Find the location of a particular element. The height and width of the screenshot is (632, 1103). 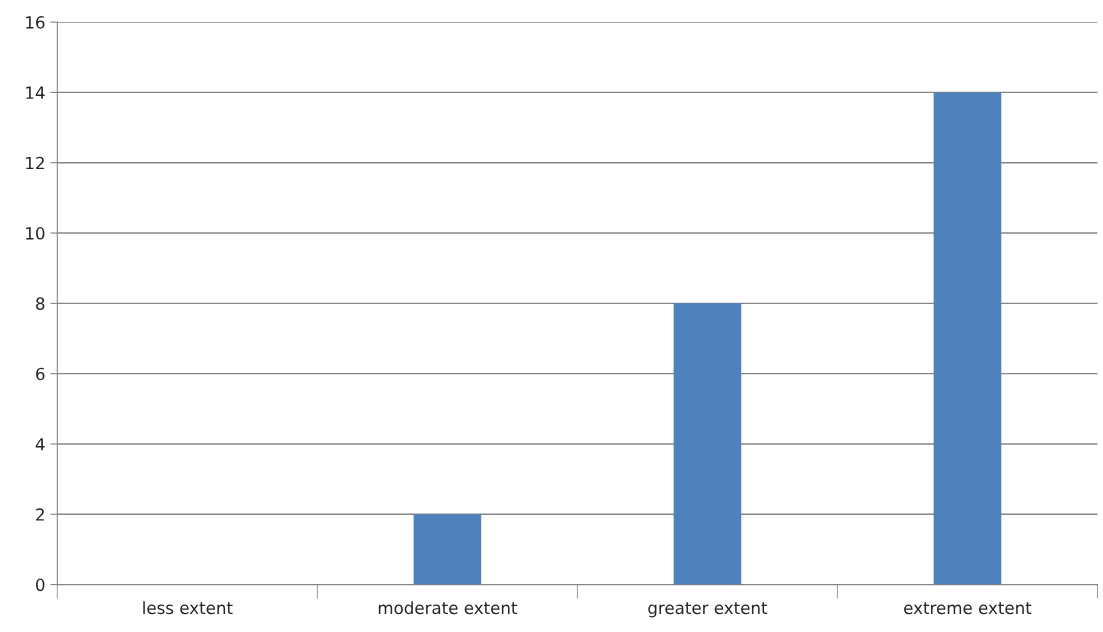

x-tick-label: greater extent is located at coordinates (708, 610).